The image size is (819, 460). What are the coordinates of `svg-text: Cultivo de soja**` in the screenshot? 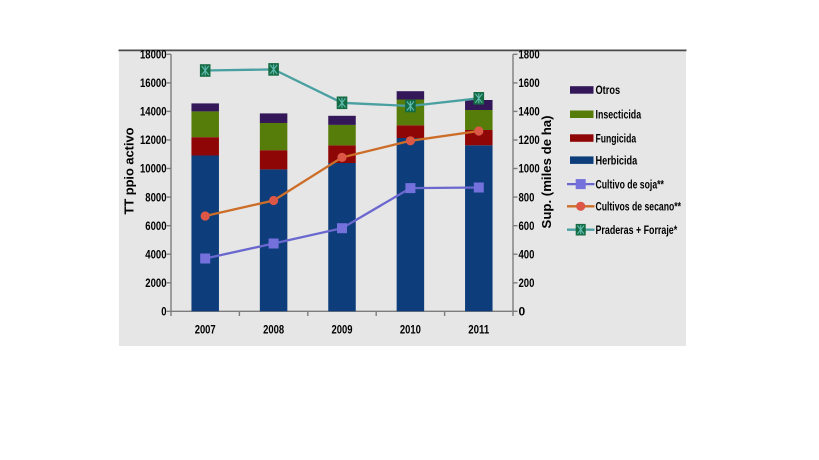 It's located at (630, 184).